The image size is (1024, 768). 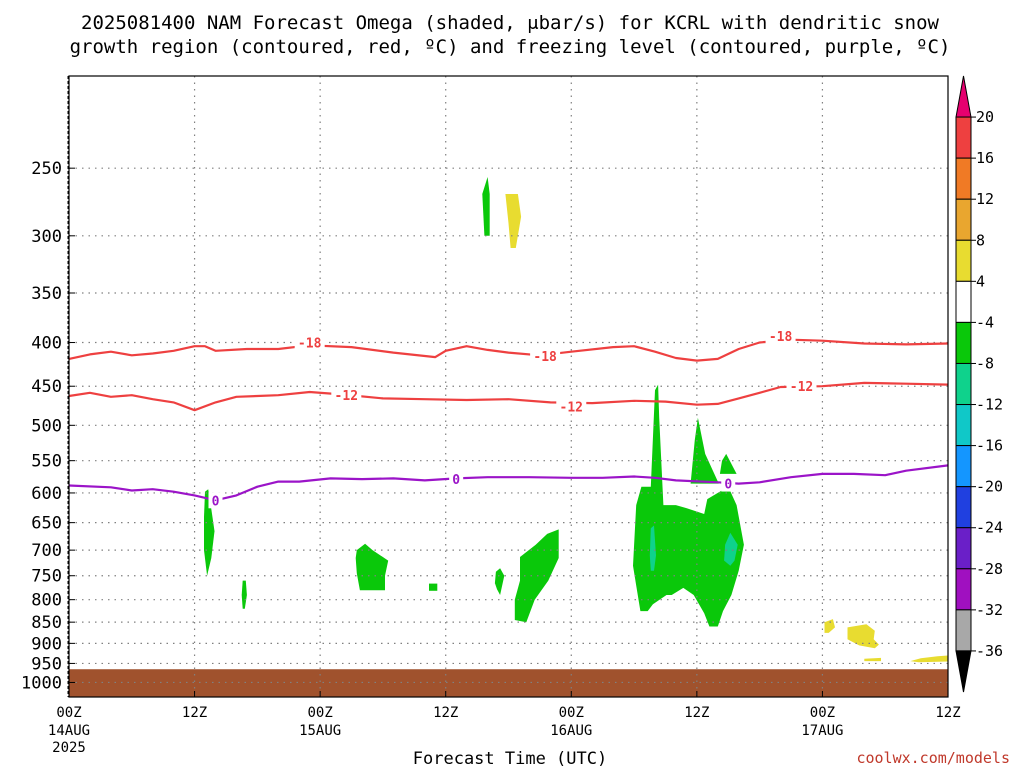 I want to click on colorbar: 20 16 12 8 4 -4 -8 -12 -16 -20 -24 -28 -32 -36, so click(x=979, y=384).